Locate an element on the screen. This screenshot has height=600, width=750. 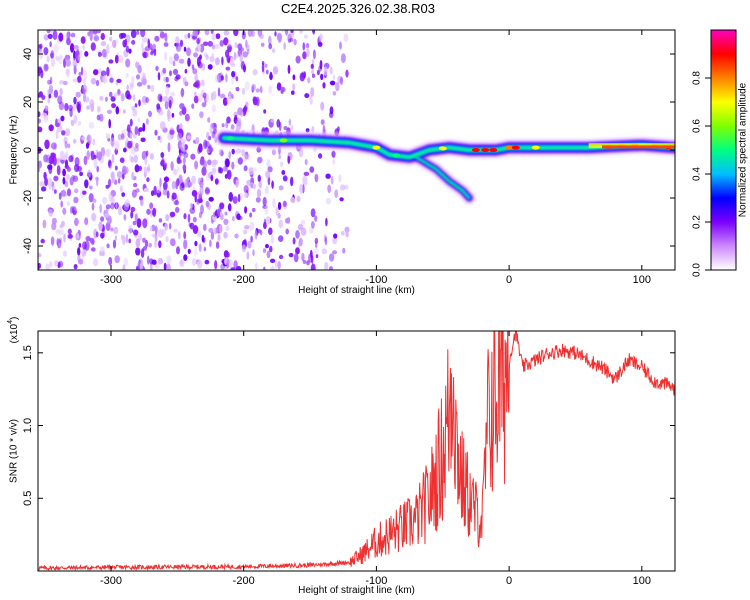
y-tick-label: 0 is located at coordinates (28, 150).